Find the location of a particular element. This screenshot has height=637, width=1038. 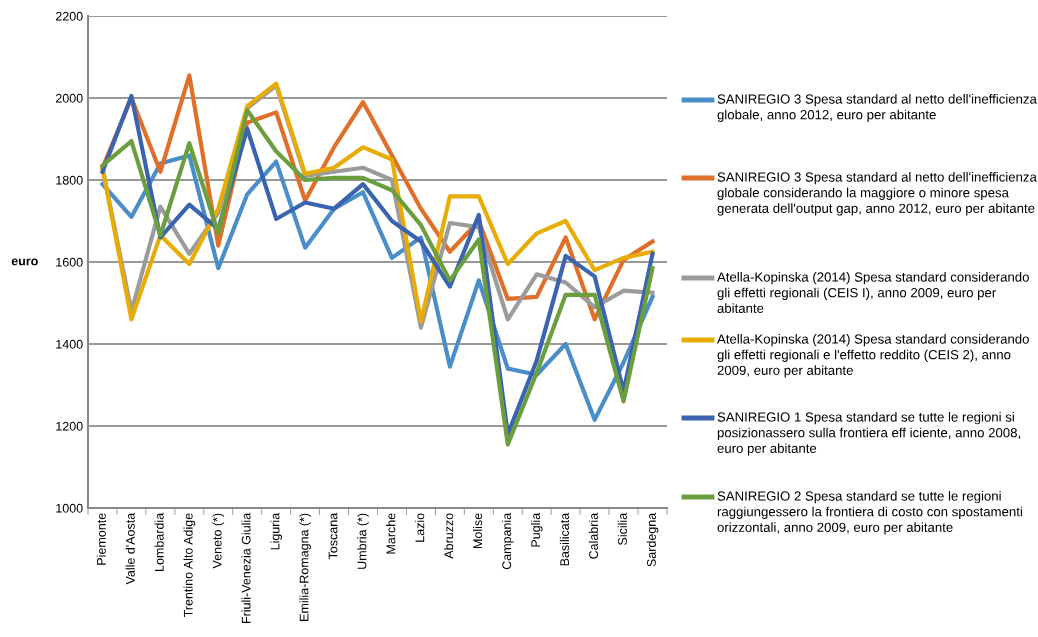

legend-label: SANIREGIO 2 Spesa standard se tutte le regioni raggiungessero la frontiera di costo con spostamenti orizzontali, anno 2009, euro per abitante is located at coordinates (869, 513).